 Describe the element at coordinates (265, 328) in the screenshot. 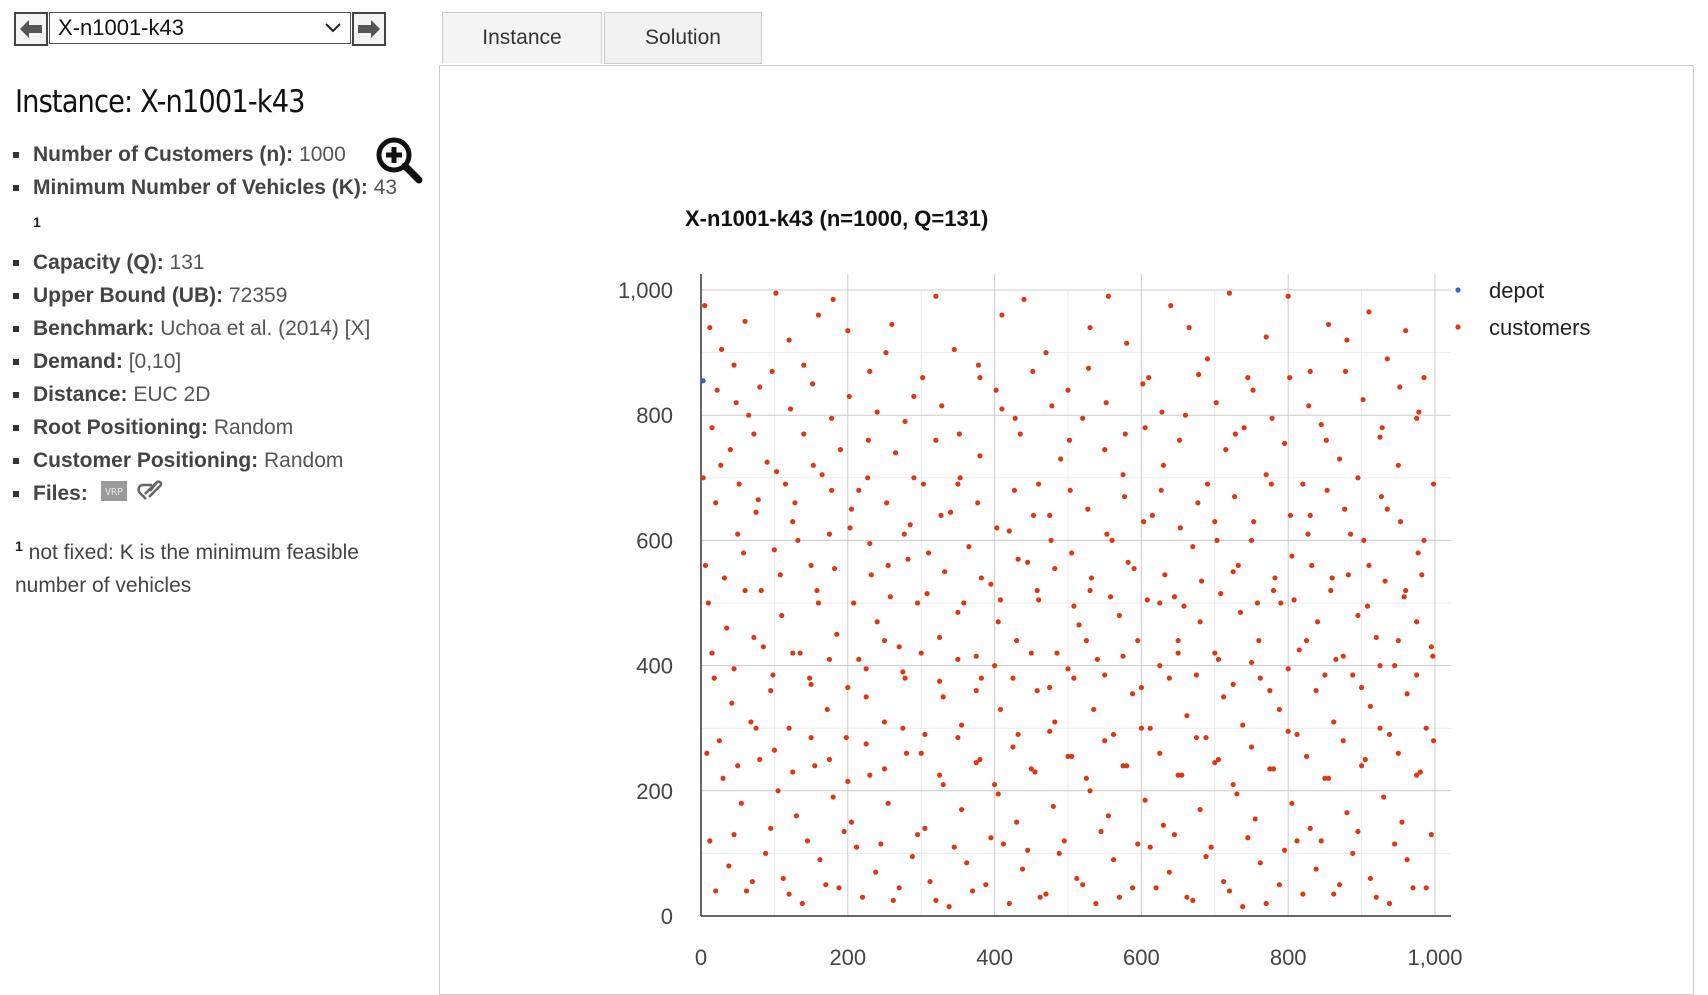

I see `benchmark-link: Uchoa et al. (2014) [X]` at that location.